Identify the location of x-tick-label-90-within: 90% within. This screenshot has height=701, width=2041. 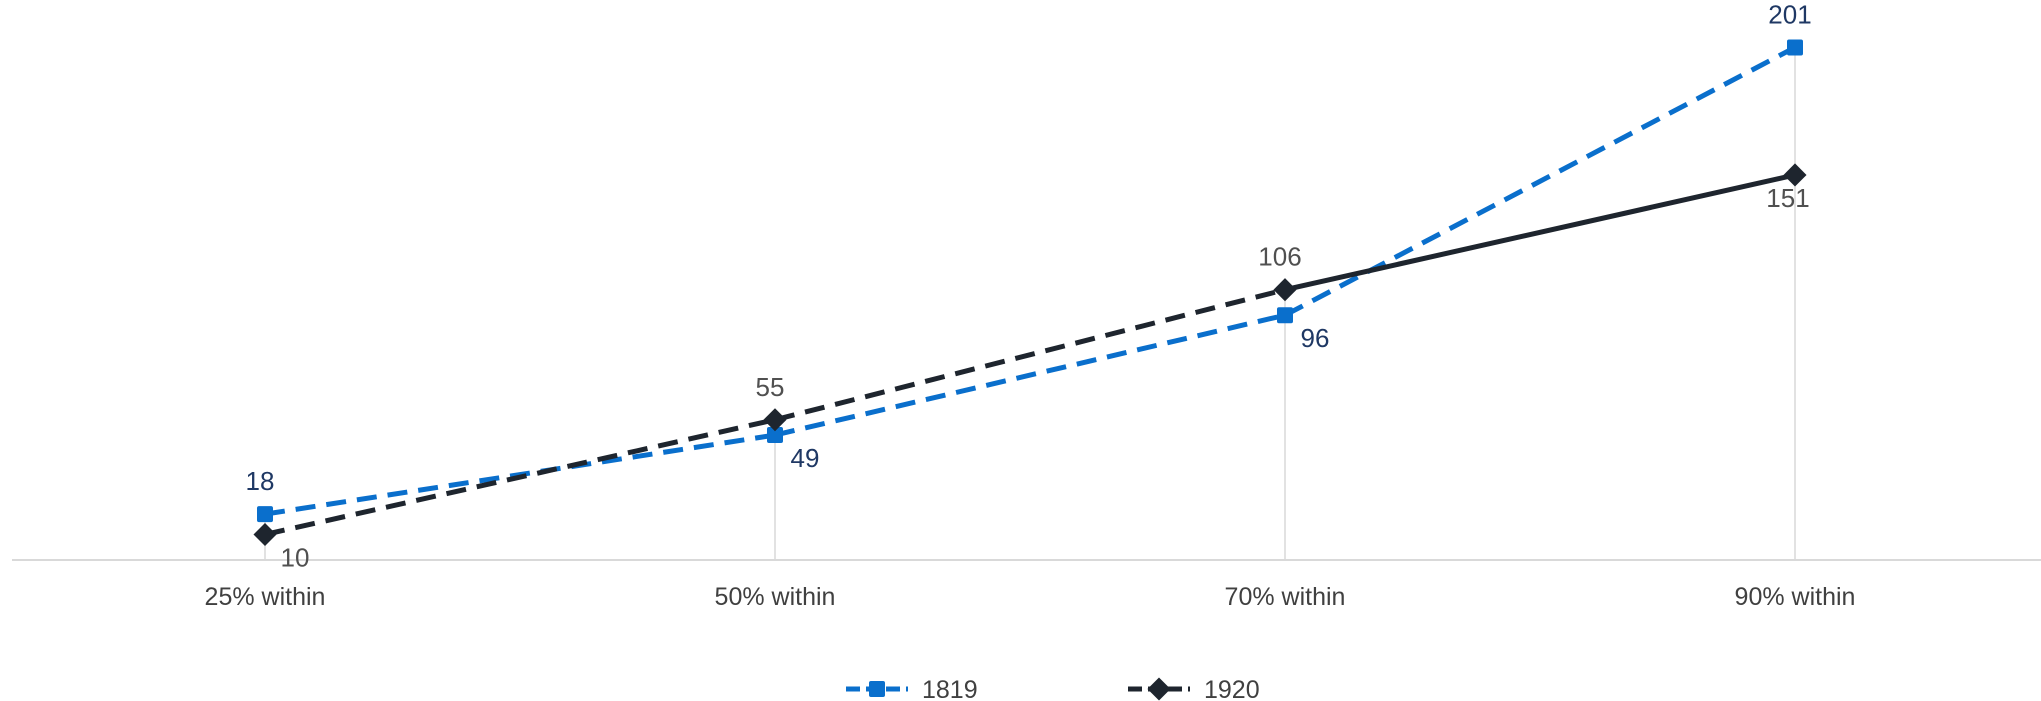
(1795, 597).